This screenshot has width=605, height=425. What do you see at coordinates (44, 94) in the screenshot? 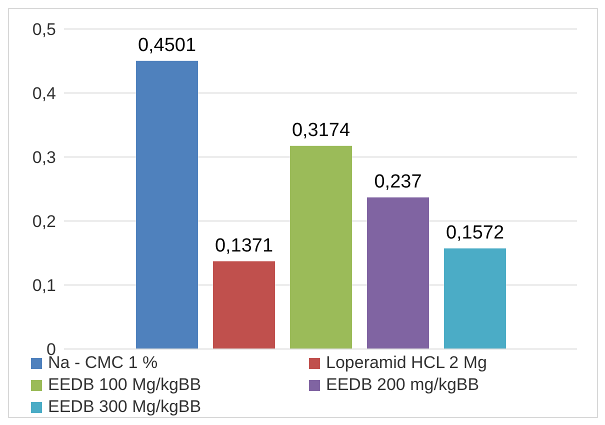
I see `y-tick-label: 0,4` at bounding box center [44, 94].